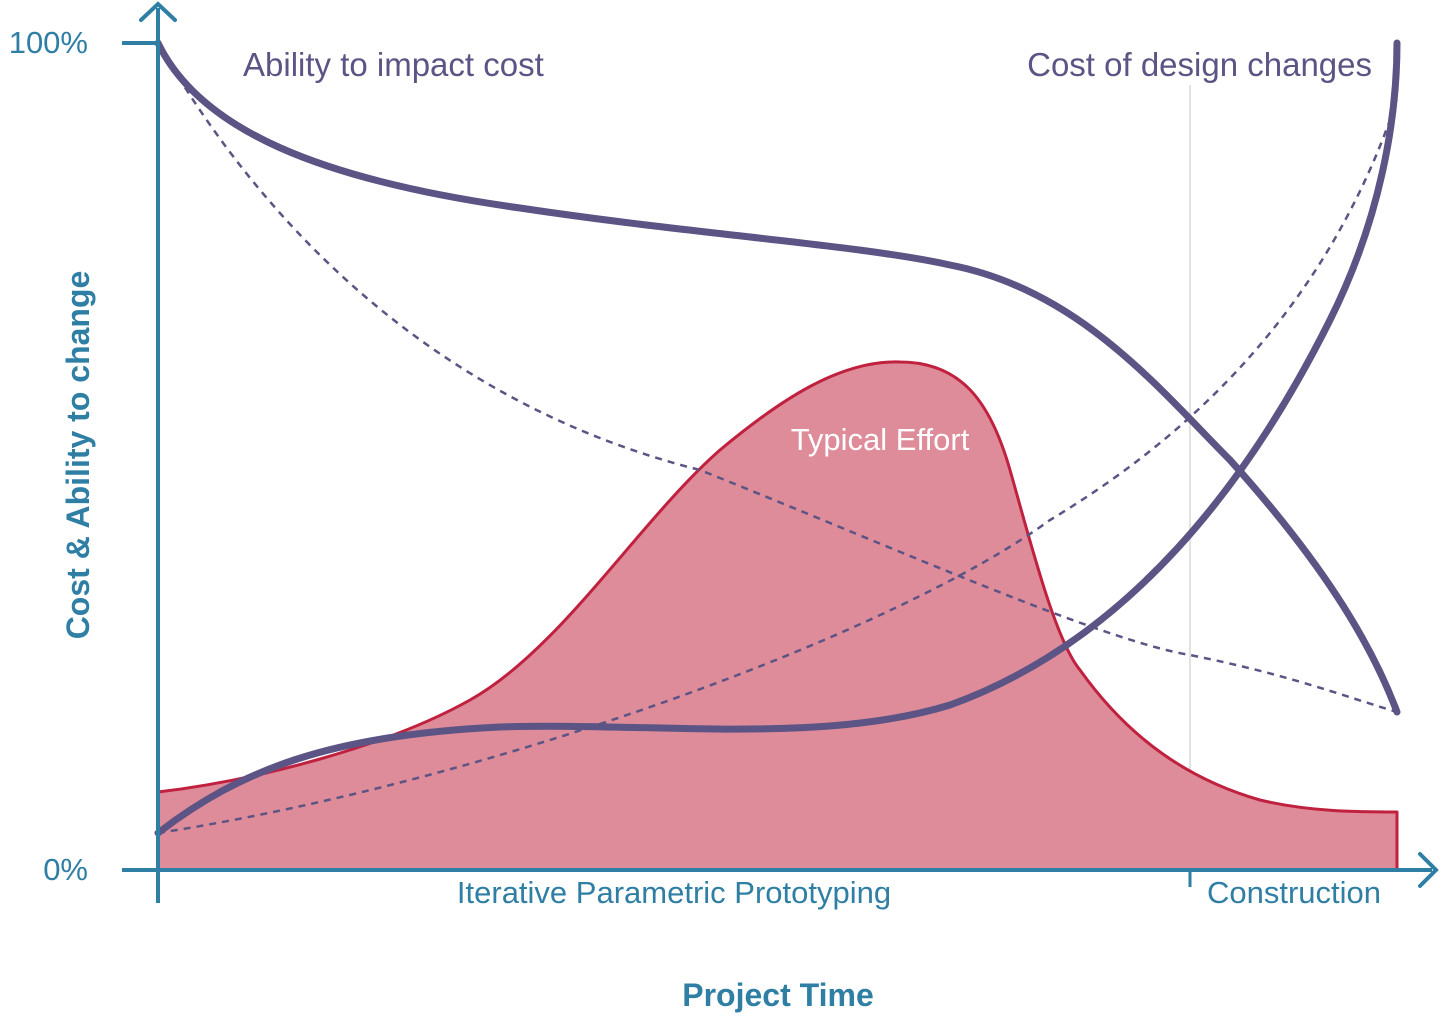 The height and width of the screenshot is (1023, 1441). I want to click on y-axis-title: Cost & Ability to change, so click(78, 455).